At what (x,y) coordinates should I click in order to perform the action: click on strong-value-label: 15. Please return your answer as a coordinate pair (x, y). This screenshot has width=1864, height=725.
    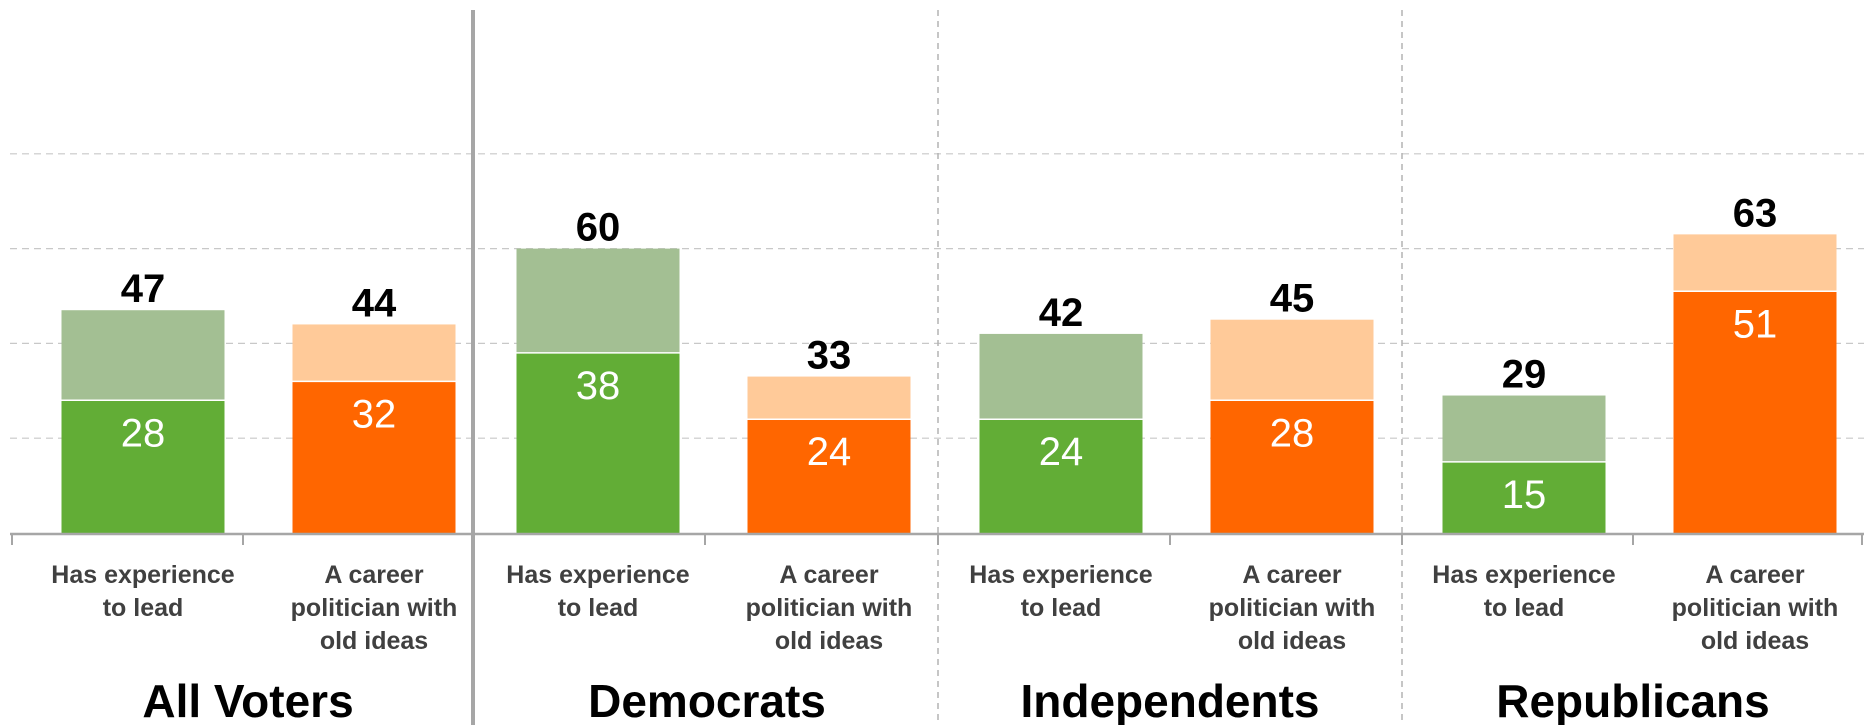
    Looking at the image, I should click on (1524, 495).